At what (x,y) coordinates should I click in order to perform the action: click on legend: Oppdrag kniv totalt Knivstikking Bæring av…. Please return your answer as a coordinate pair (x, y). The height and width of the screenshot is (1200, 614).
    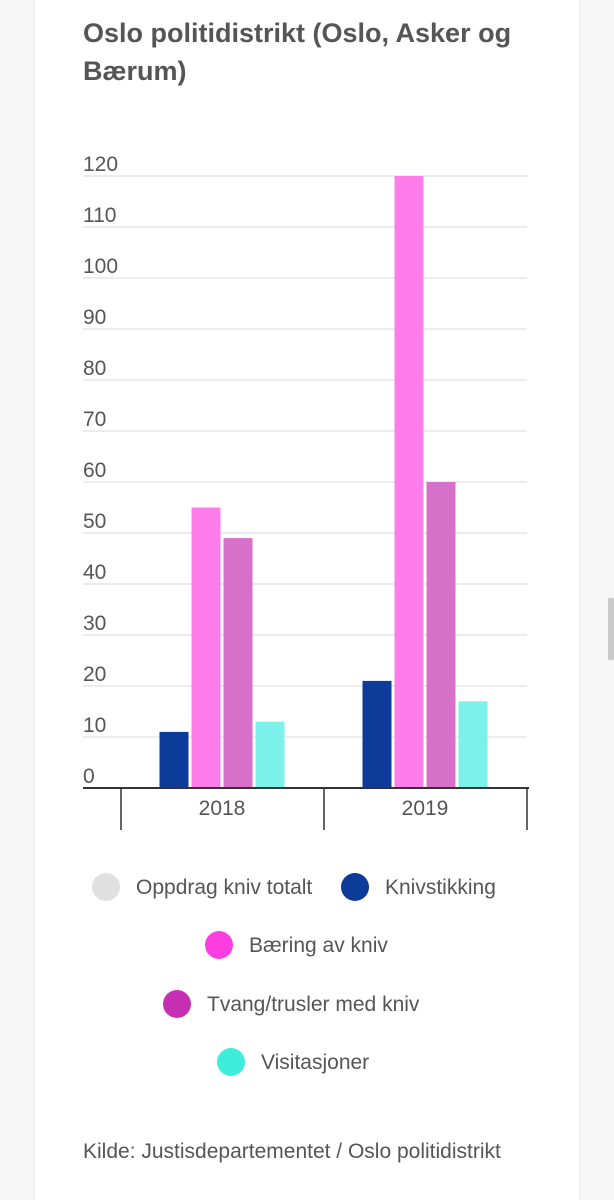
    Looking at the image, I should click on (294, 974).